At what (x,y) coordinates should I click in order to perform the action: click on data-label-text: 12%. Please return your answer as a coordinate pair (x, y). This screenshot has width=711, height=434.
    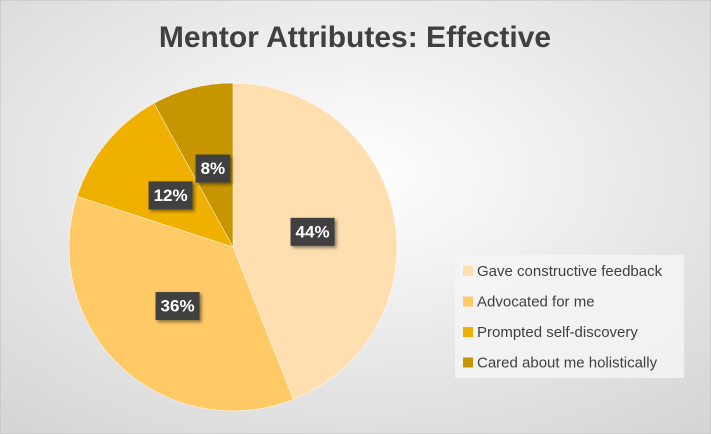
    Looking at the image, I should click on (171, 195).